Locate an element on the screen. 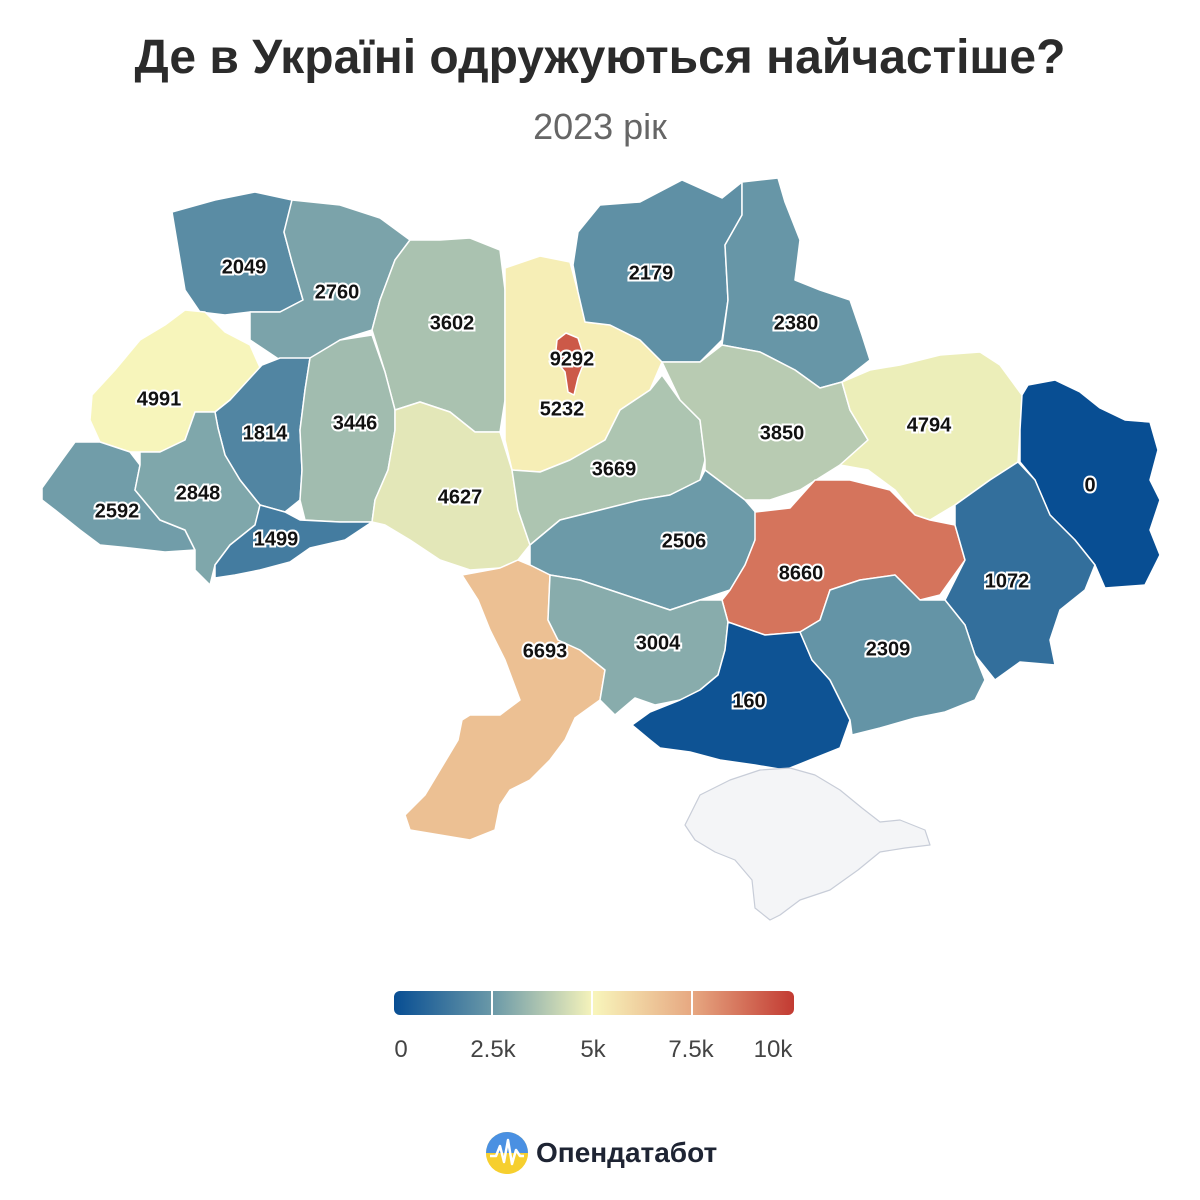 The image size is (1200, 1200). region-zaporizhzhia is located at coordinates (892, 655).